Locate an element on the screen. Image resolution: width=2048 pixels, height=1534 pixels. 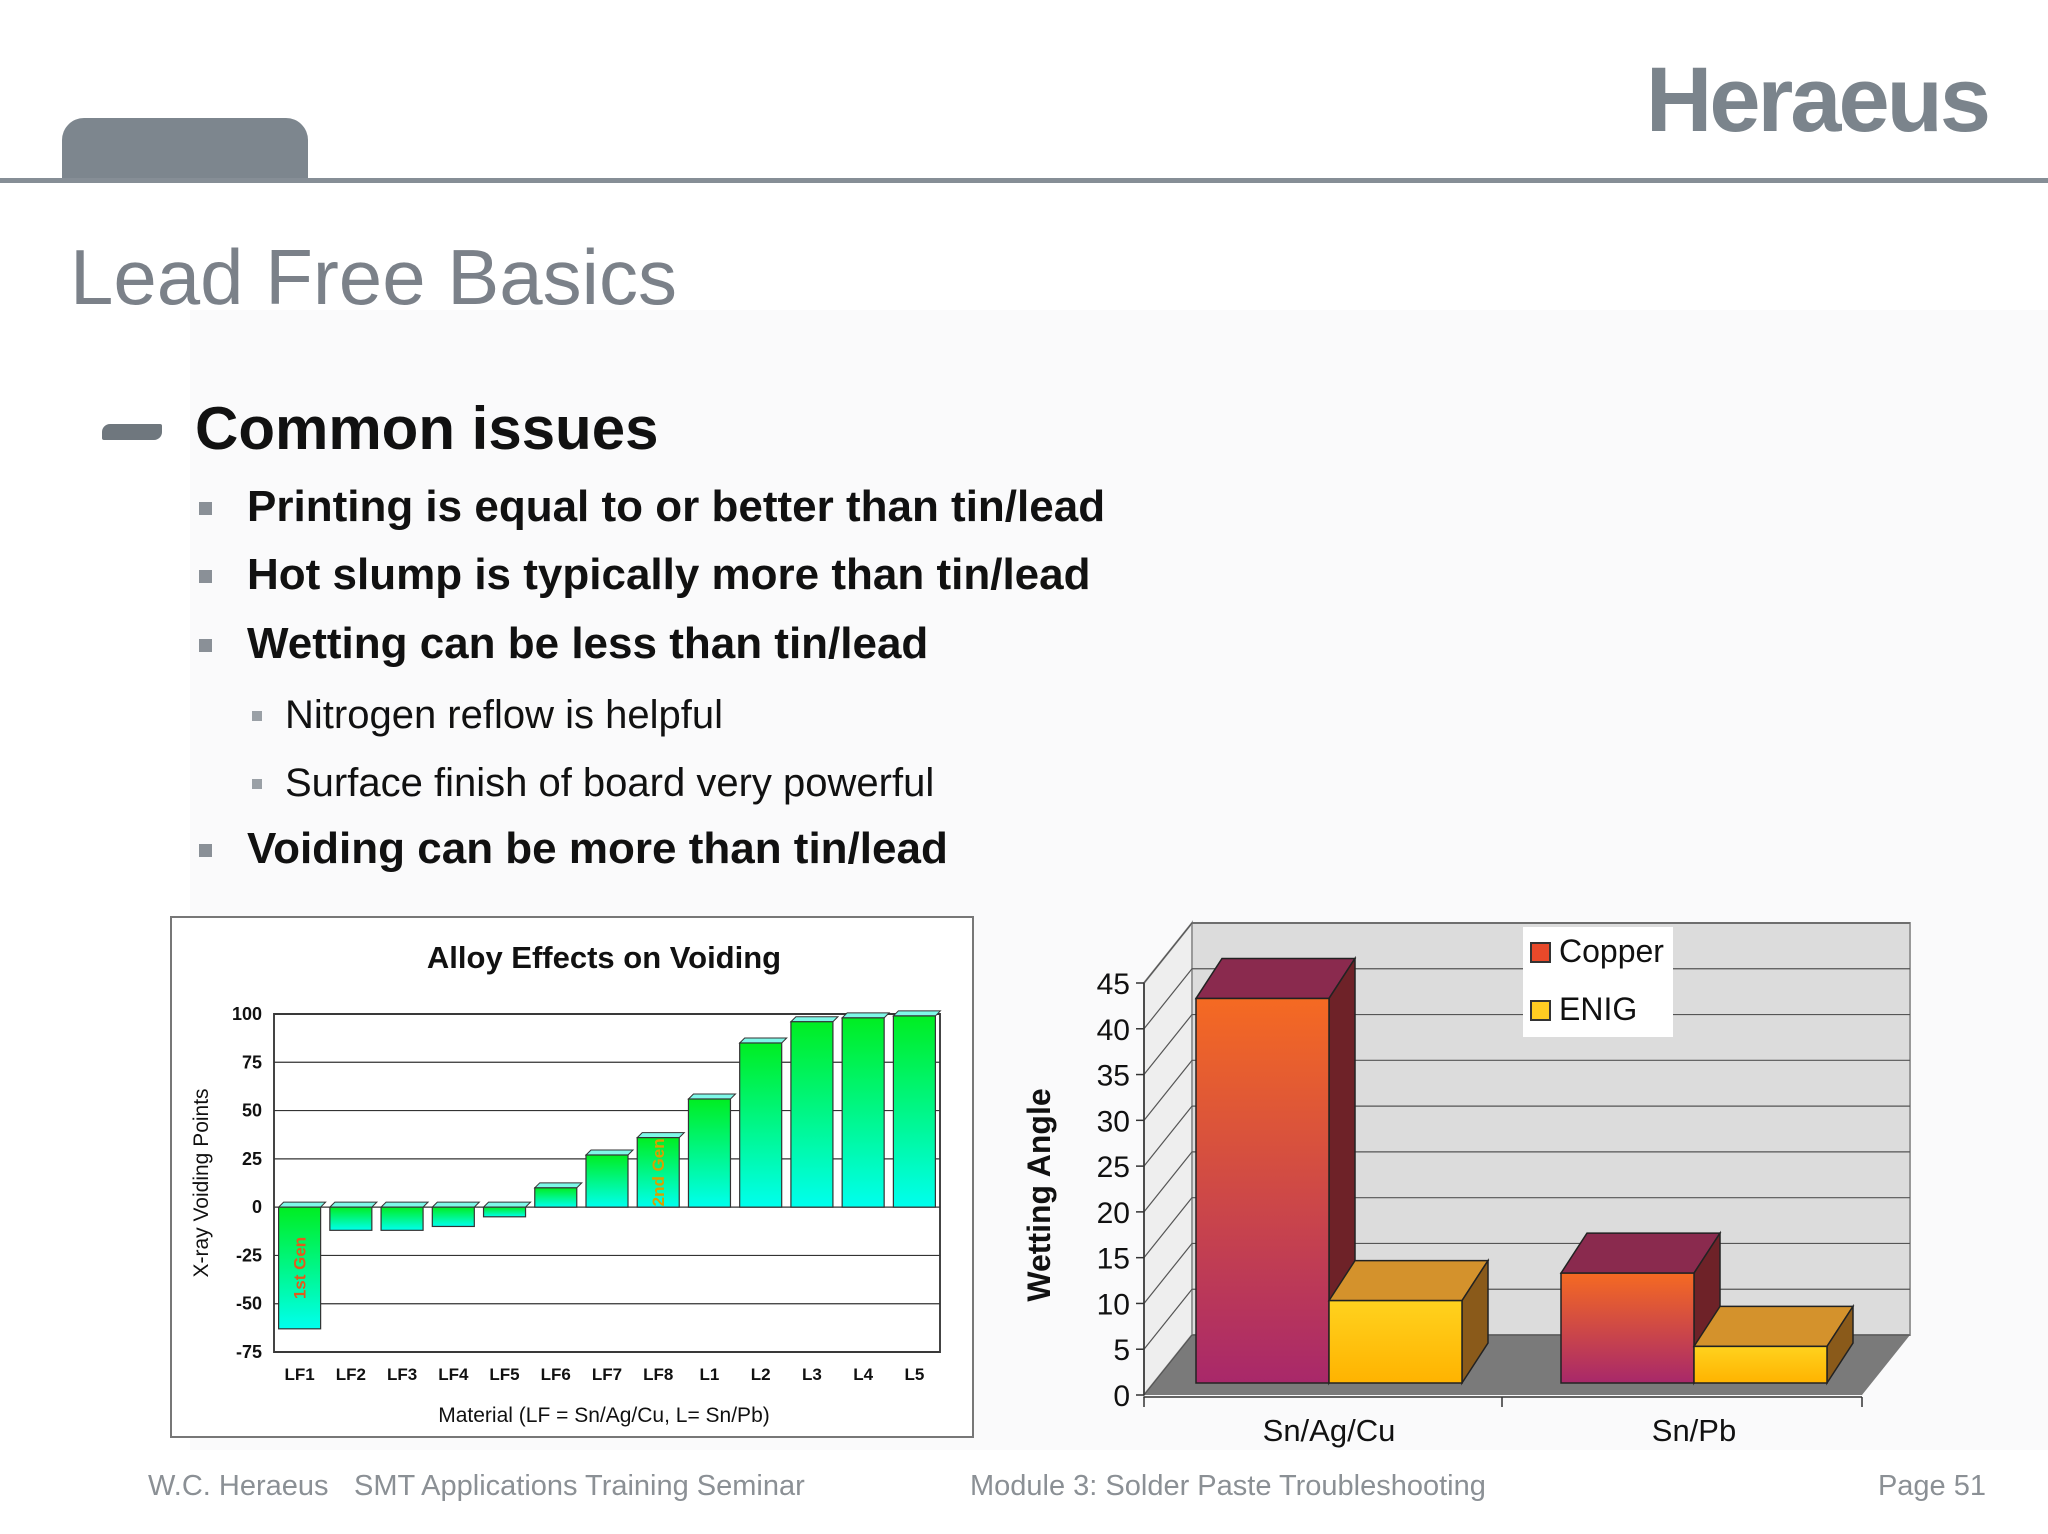
x-tick-label: Sn/Pb is located at coordinates (1694, 1430).